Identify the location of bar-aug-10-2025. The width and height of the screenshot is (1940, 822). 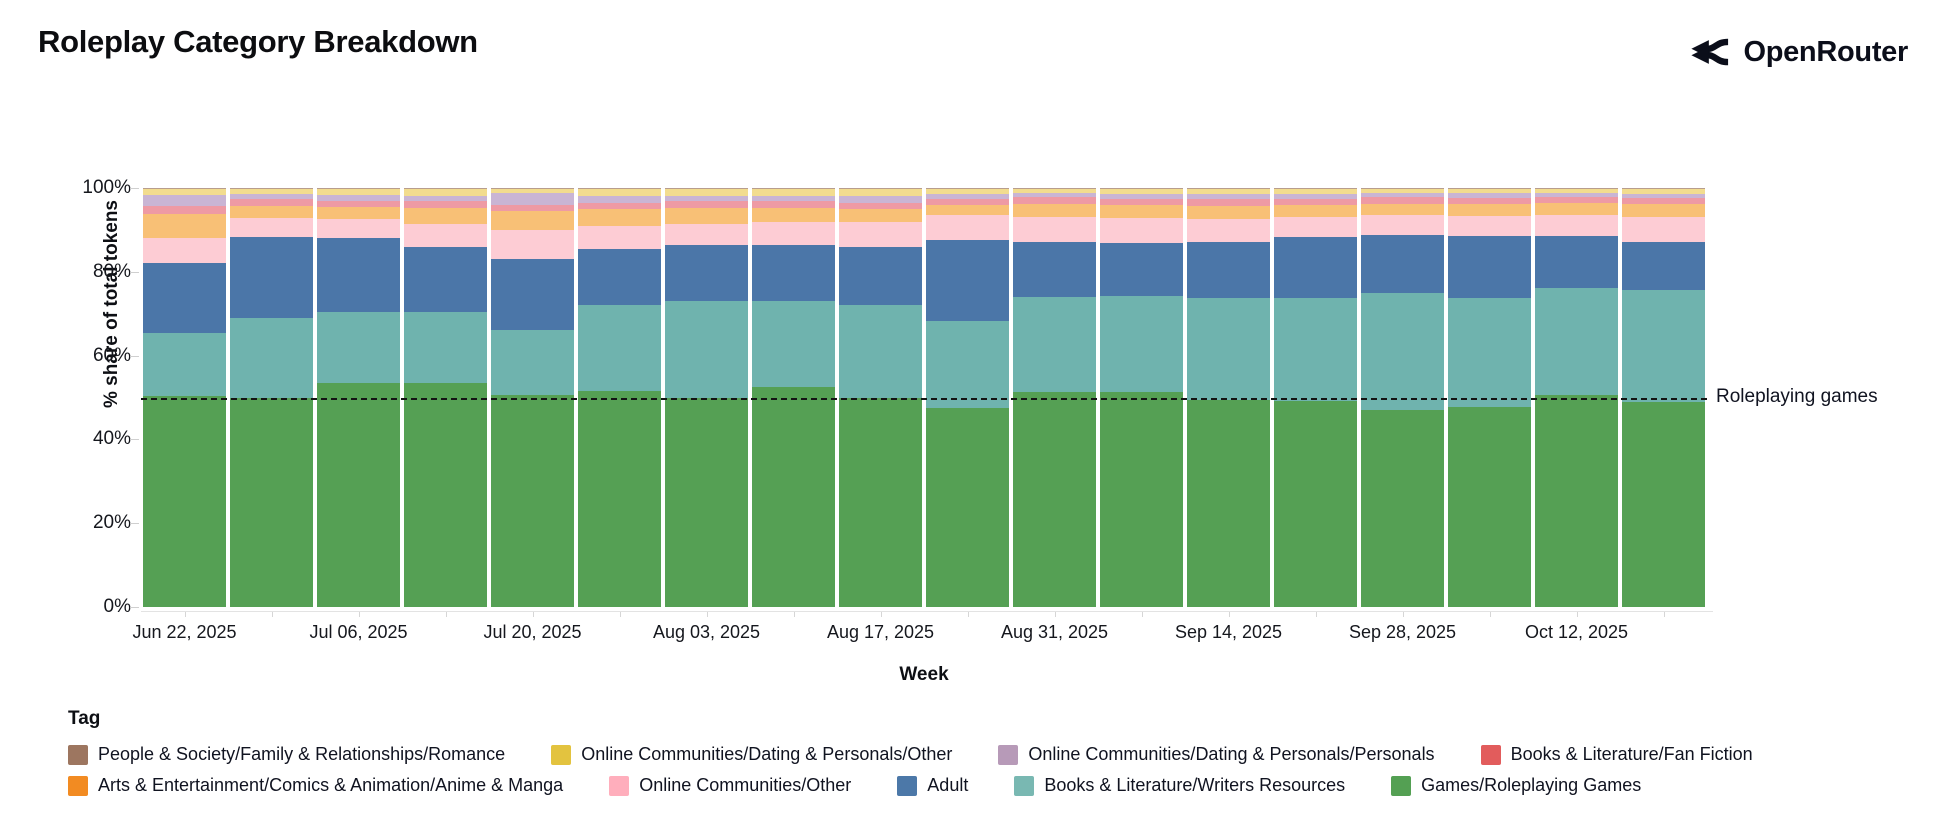
(793, 397).